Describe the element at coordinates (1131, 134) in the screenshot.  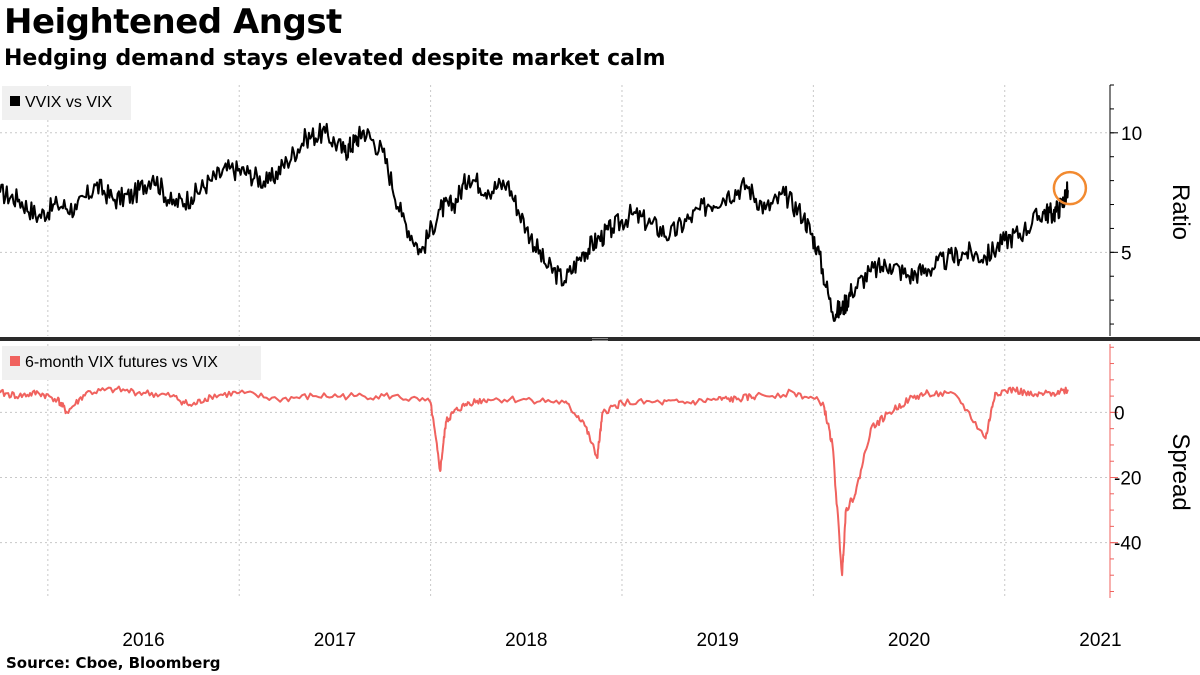
I see `top-y-tick-label: 10` at that location.